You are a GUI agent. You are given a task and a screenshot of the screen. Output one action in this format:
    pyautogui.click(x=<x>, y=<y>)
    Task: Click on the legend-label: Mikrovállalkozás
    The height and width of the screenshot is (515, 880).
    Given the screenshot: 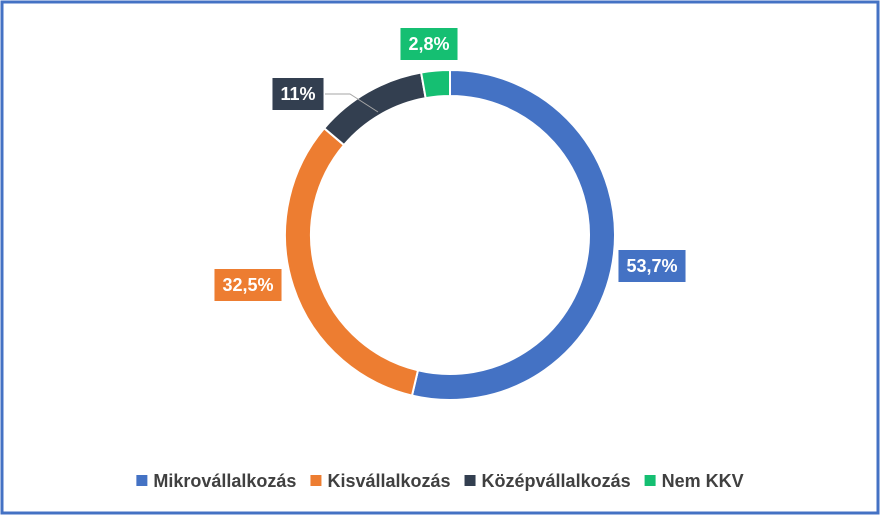 What is the action you would take?
    pyautogui.click(x=224, y=481)
    